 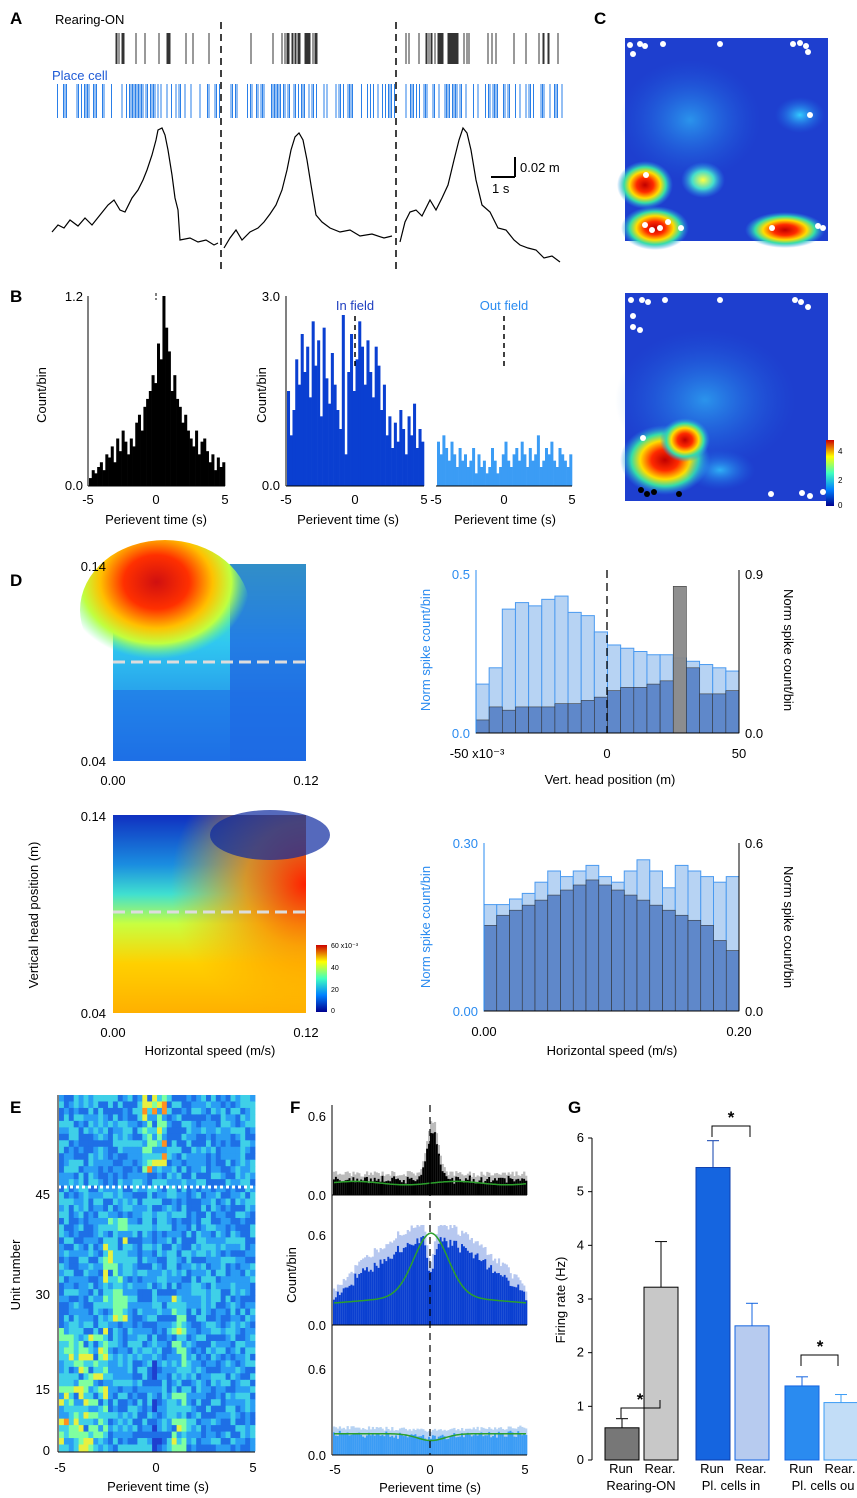 I want to click on dark-series-bar, so click(x=554, y=953).